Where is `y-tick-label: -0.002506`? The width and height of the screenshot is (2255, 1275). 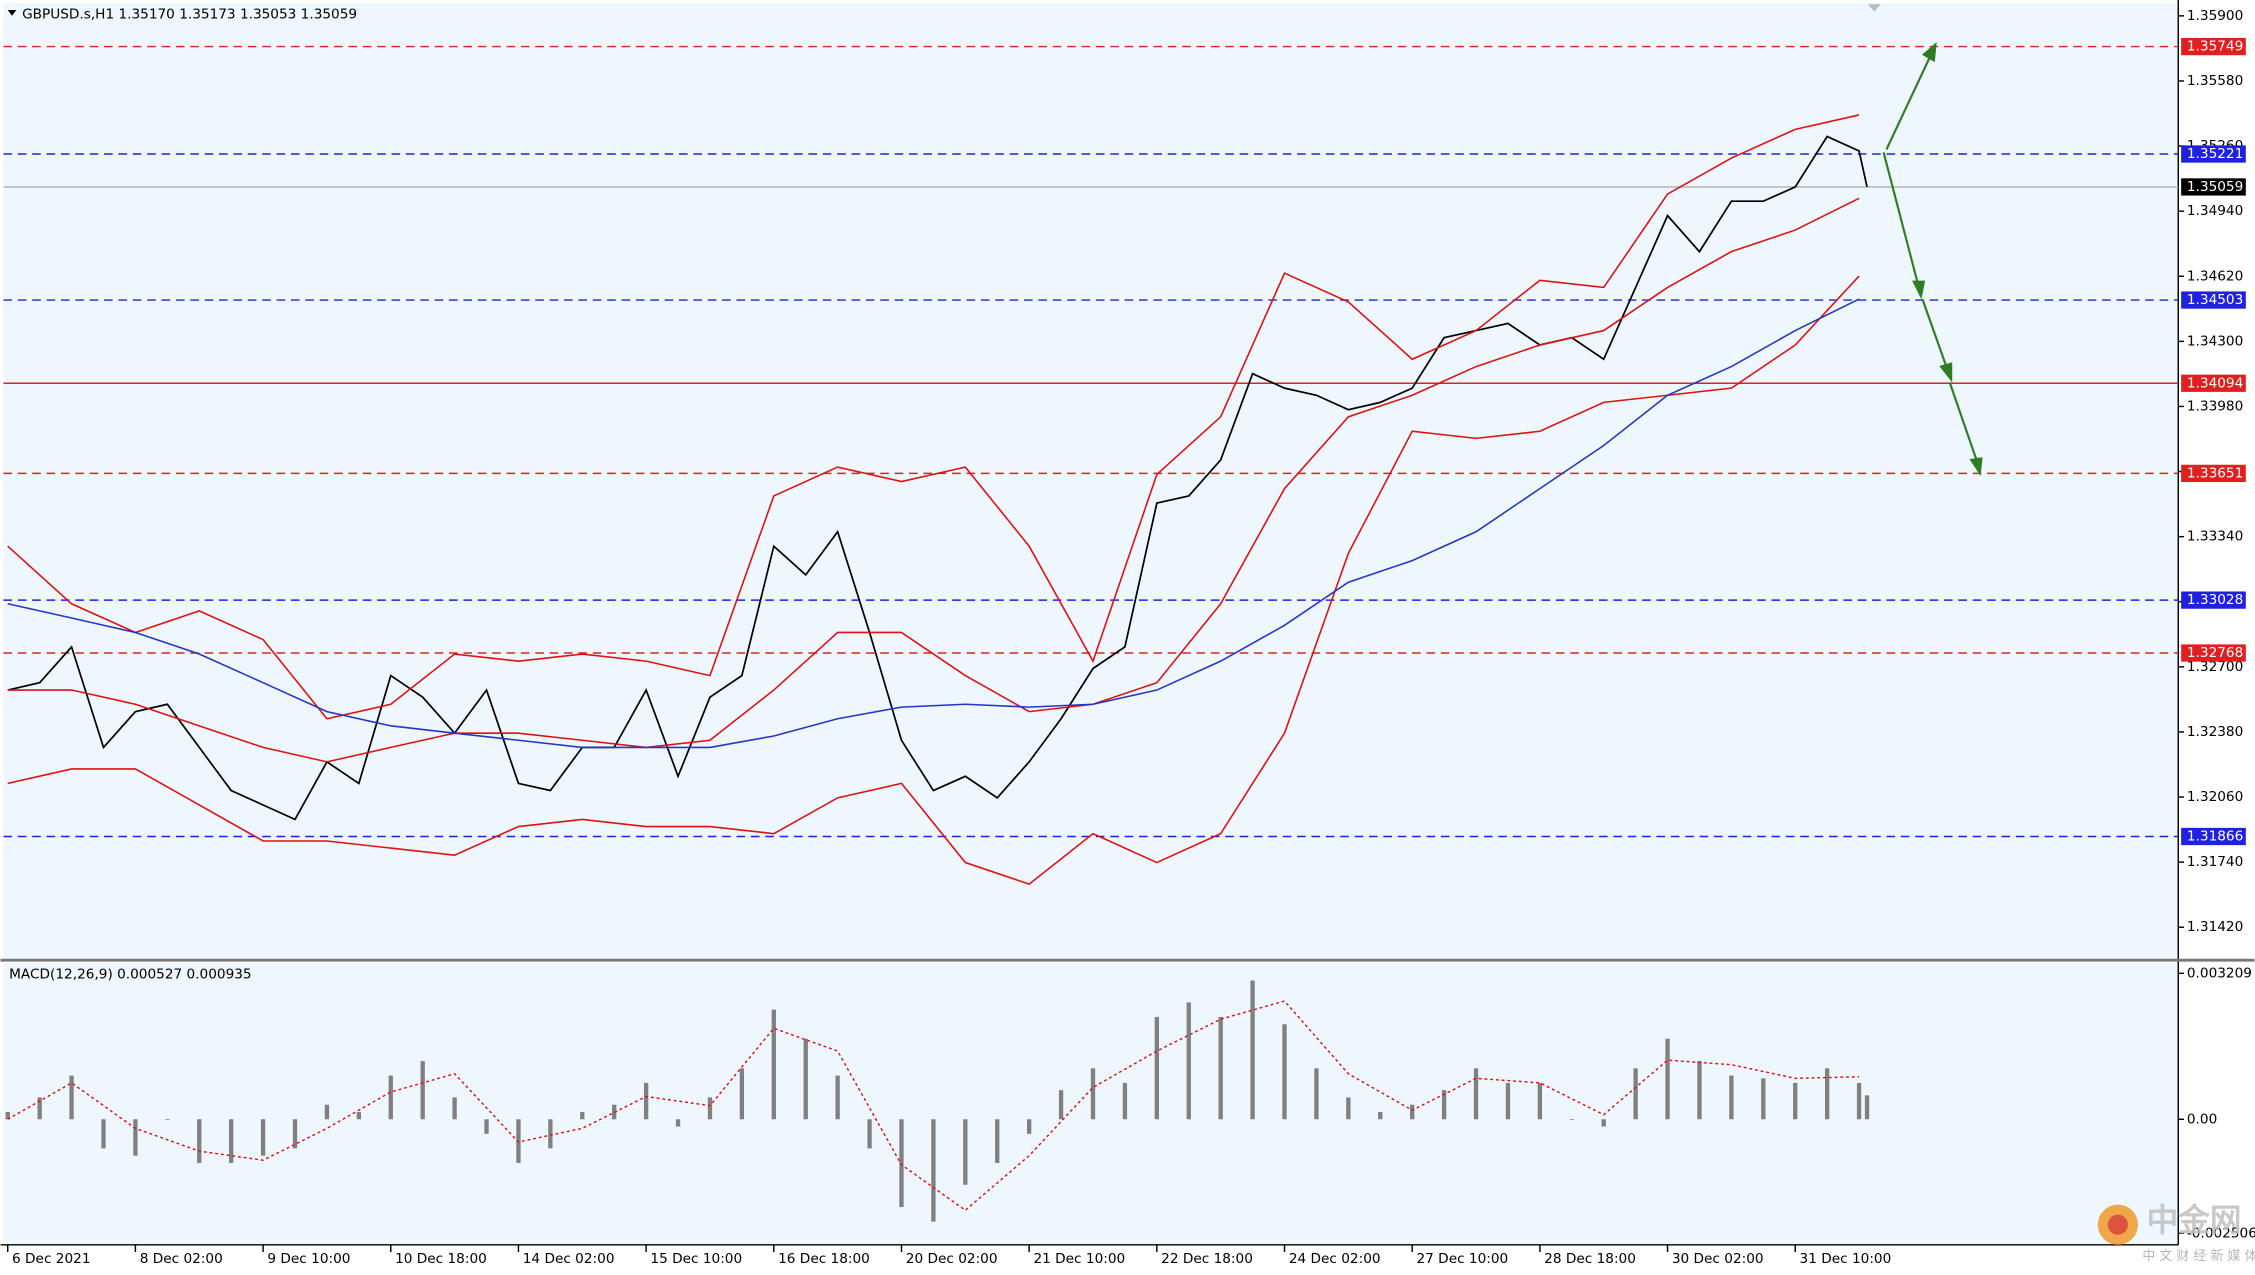 y-tick-label: -0.002506 is located at coordinates (2221, 1233).